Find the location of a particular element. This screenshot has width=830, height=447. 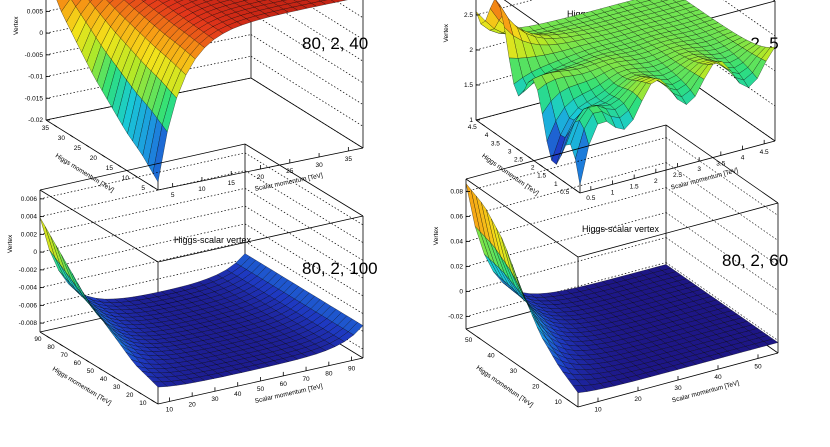

y-tick-label: 90 is located at coordinates (38, 339).